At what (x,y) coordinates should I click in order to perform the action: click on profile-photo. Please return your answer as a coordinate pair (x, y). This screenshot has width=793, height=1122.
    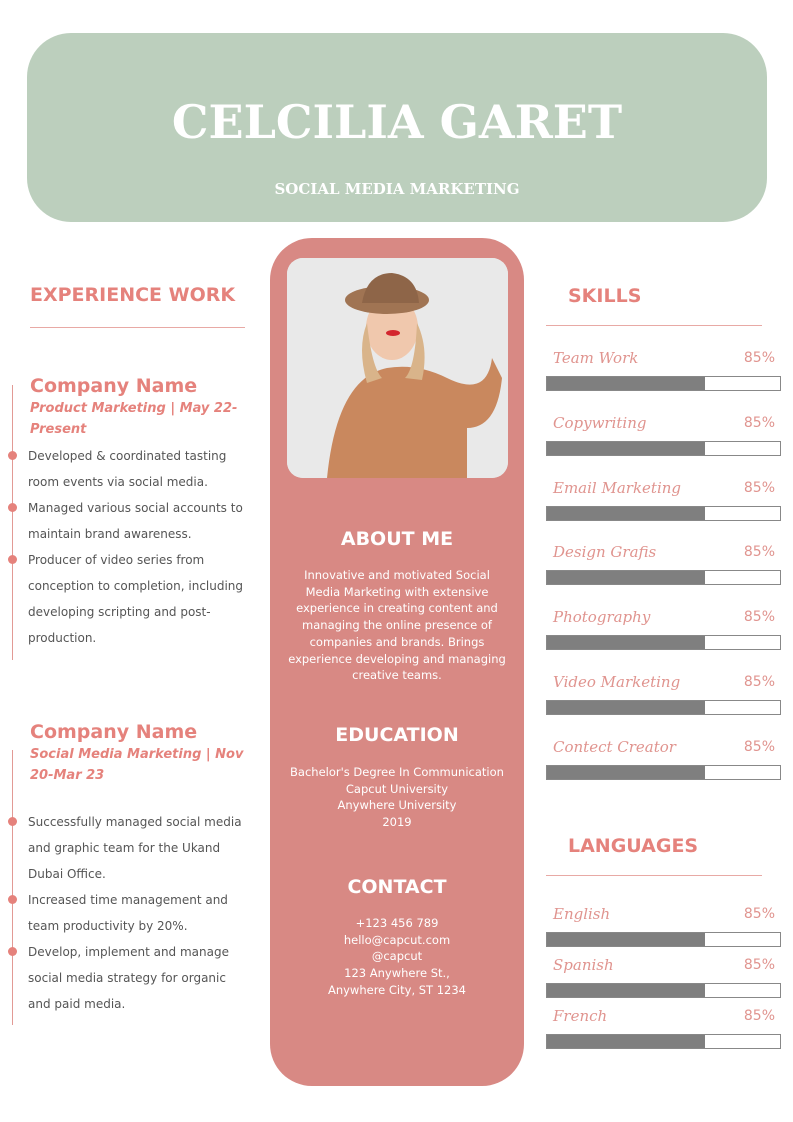
    Looking at the image, I should click on (397, 368).